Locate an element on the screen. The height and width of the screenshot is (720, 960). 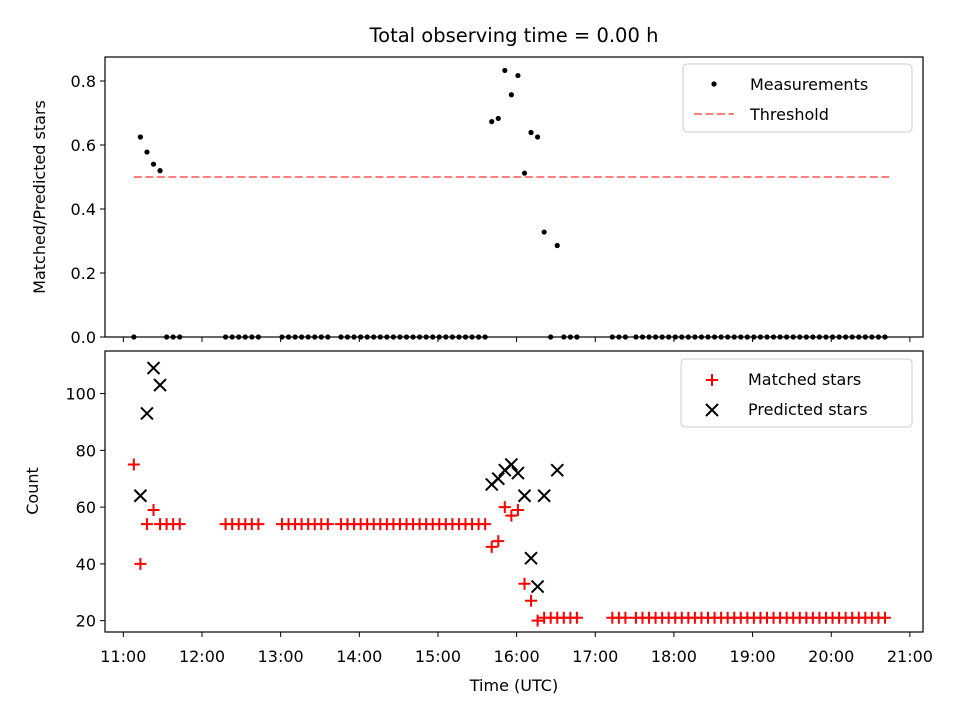
top-legend: Measurements Threshold is located at coordinates (797, 98).